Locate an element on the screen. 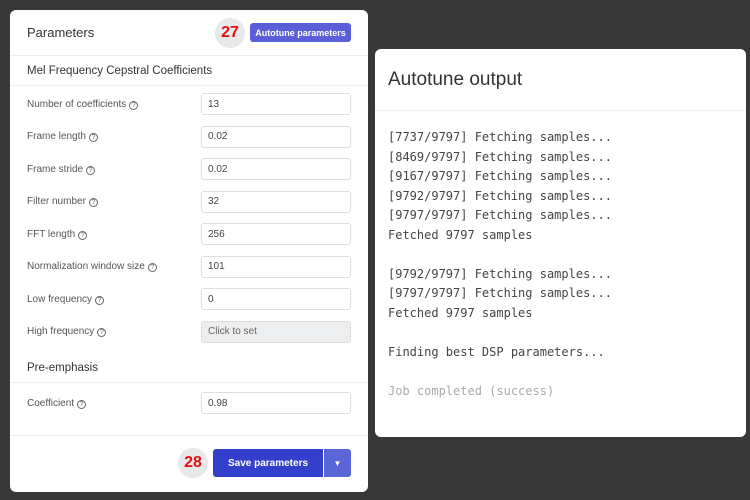 This screenshot has height=500, width=750. chevron-down-icon: ▼ is located at coordinates (337, 463).